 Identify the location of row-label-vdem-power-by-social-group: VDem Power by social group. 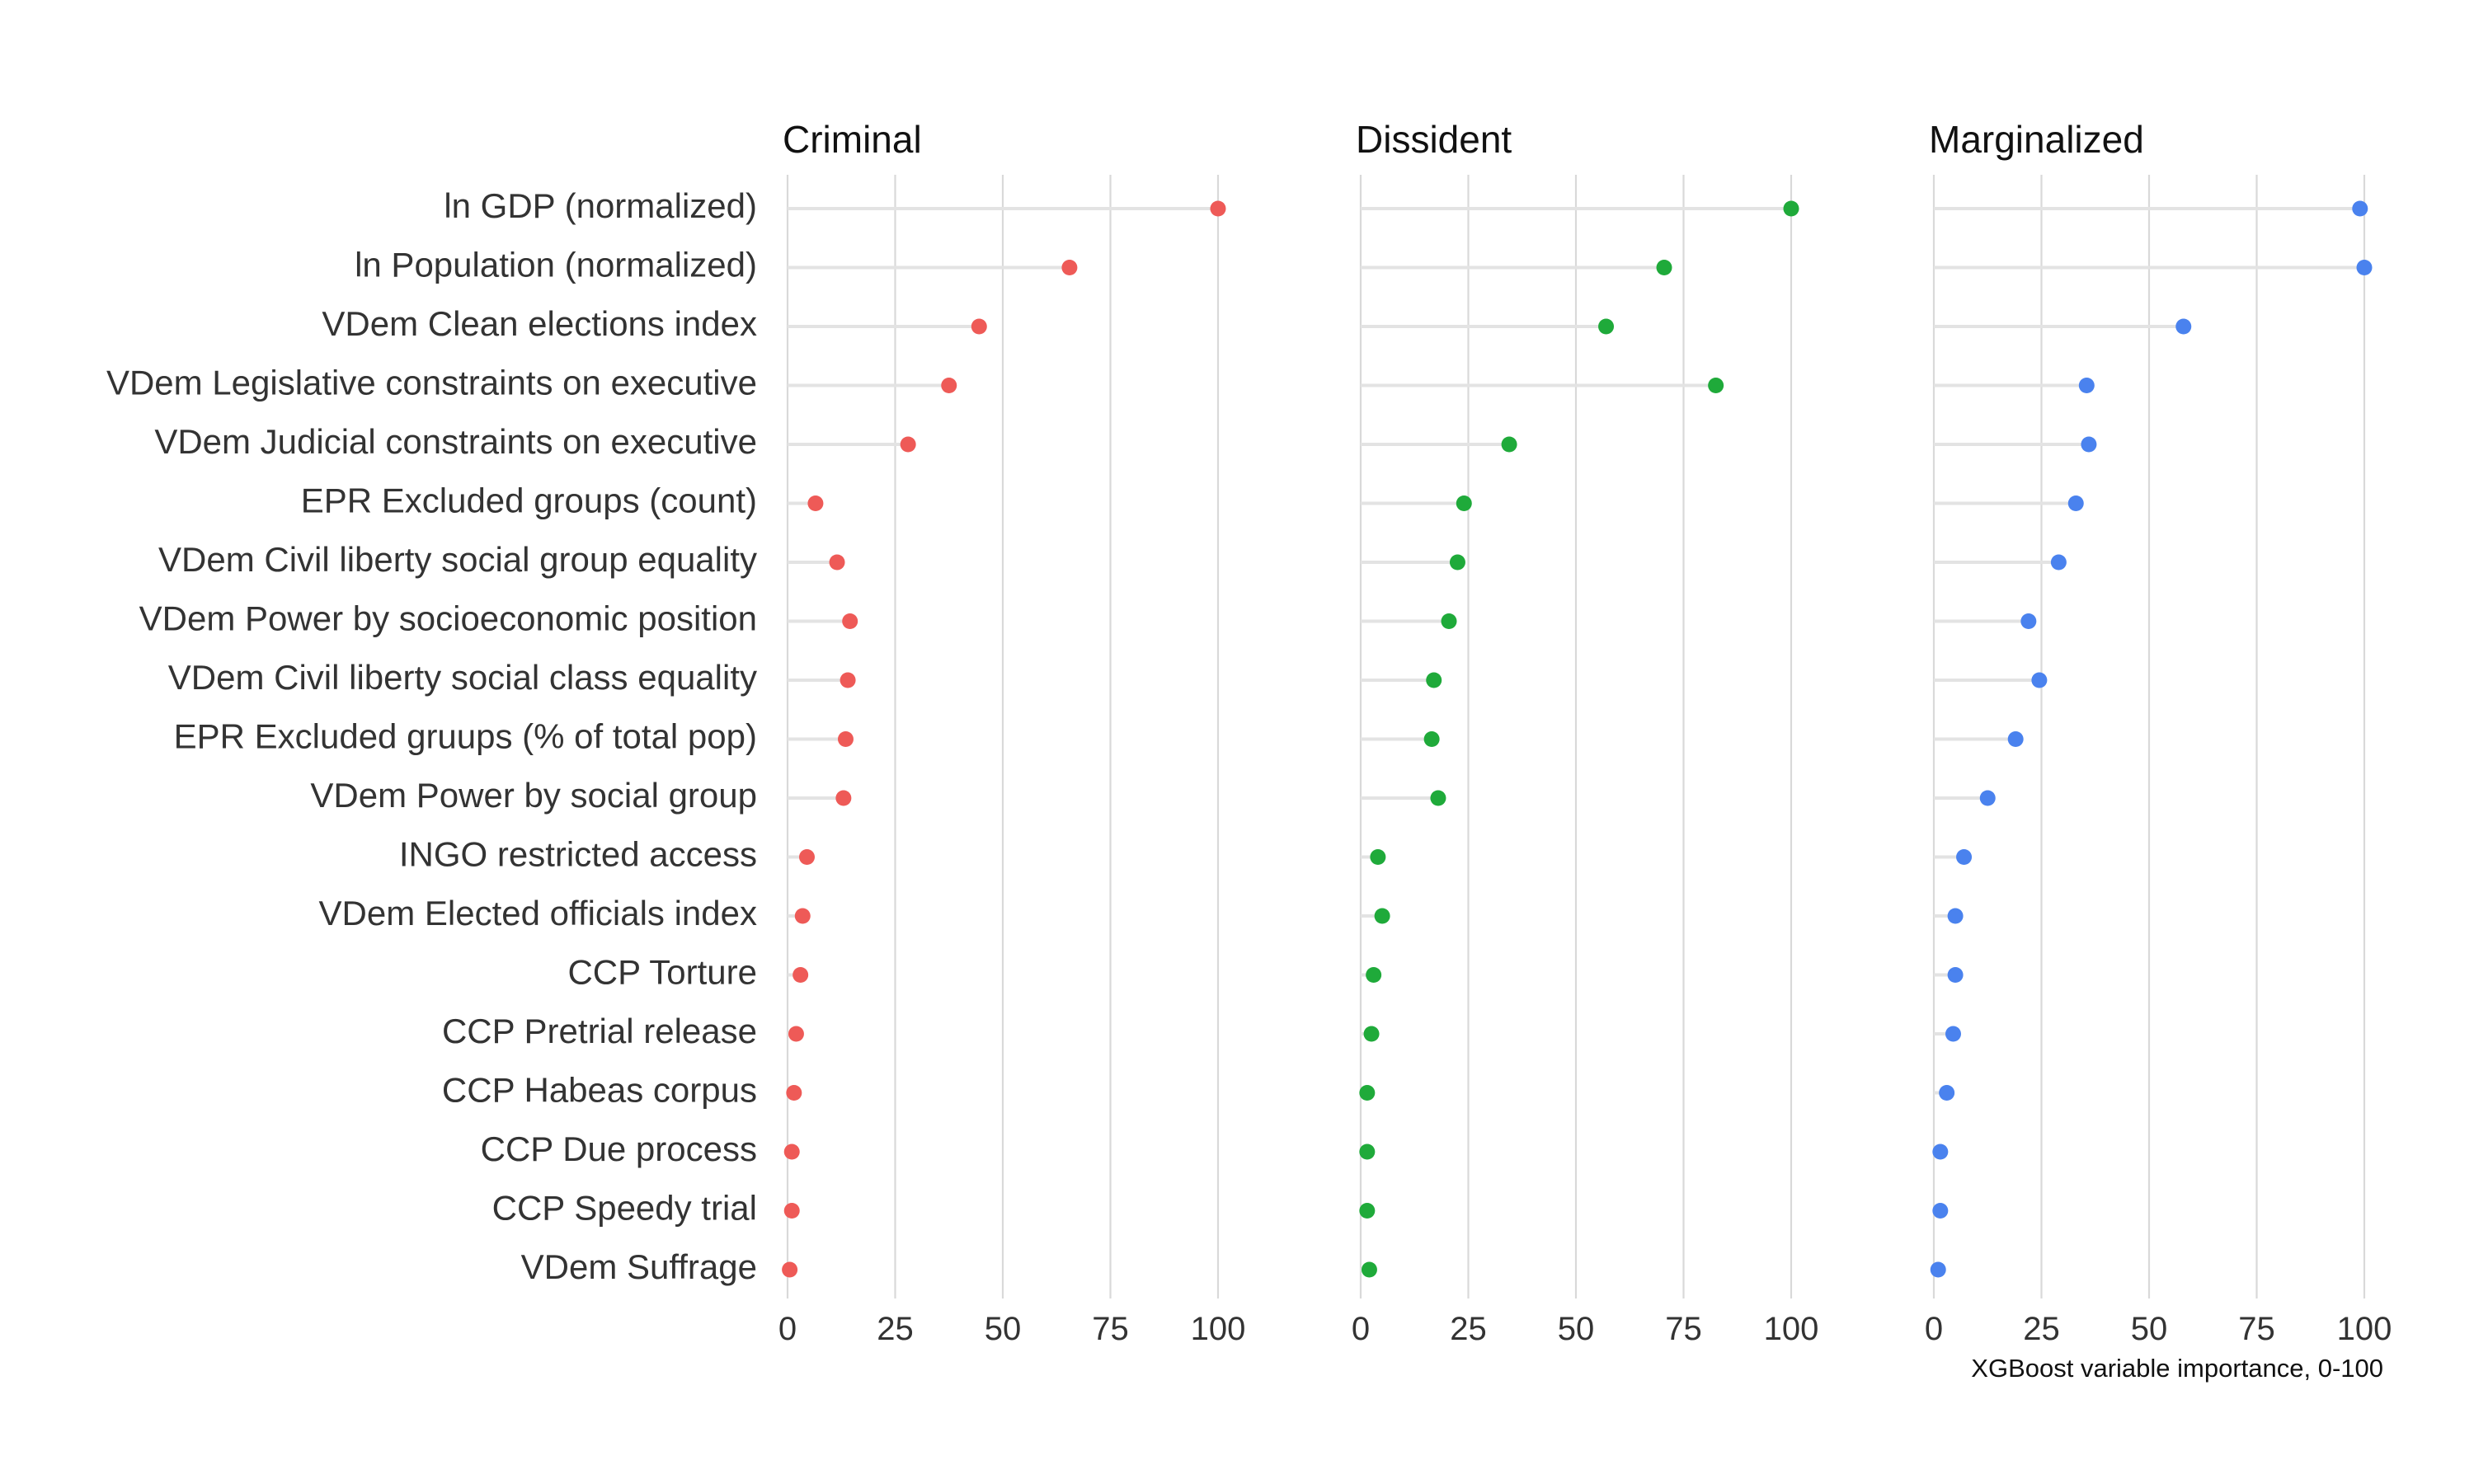
(533, 796).